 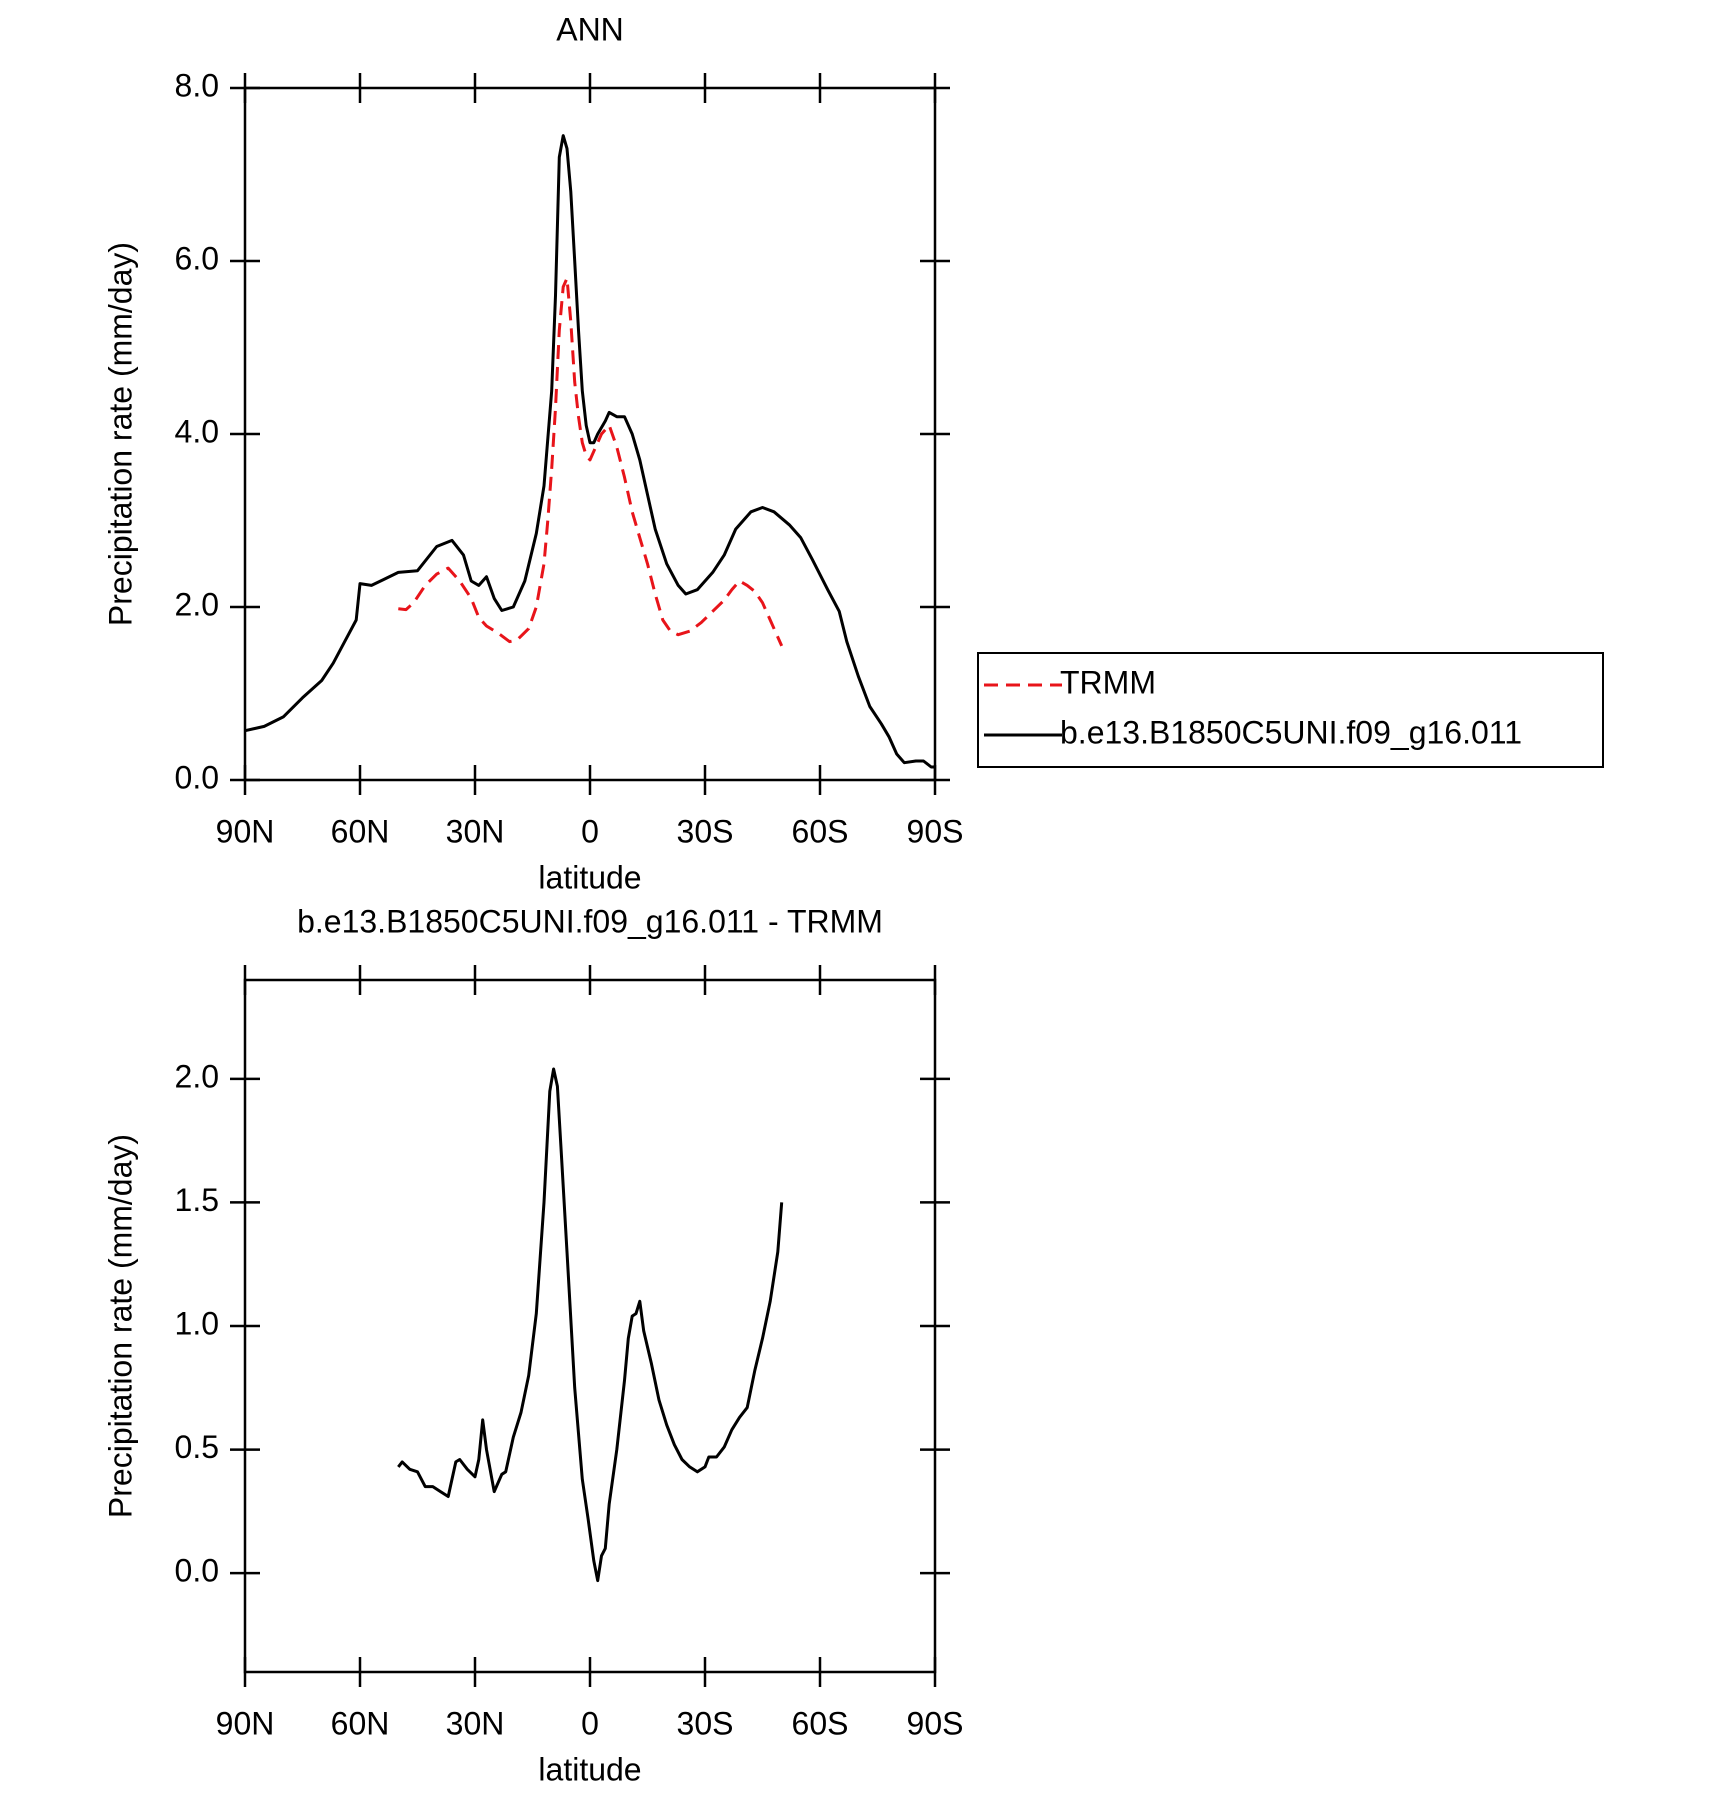 What do you see at coordinates (197, 85) in the screenshot?
I see `y-tick-label: 8.0` at bounding box center [197, 85].